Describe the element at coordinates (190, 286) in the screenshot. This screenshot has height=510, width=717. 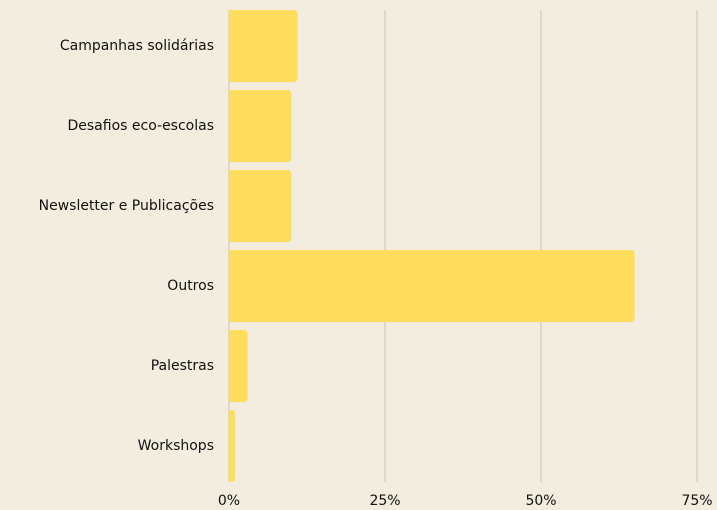
I see `y-tick-label: Outros` at that location.